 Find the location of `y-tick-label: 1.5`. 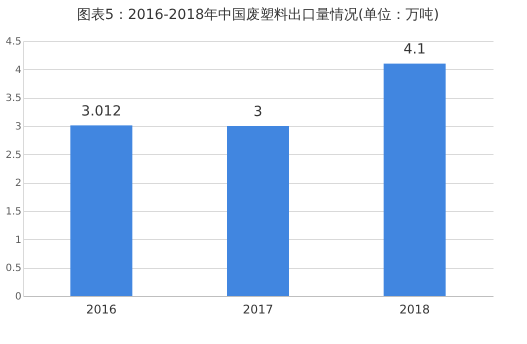

y-tick-label: 1.5 is located at coordinates (14, 212).